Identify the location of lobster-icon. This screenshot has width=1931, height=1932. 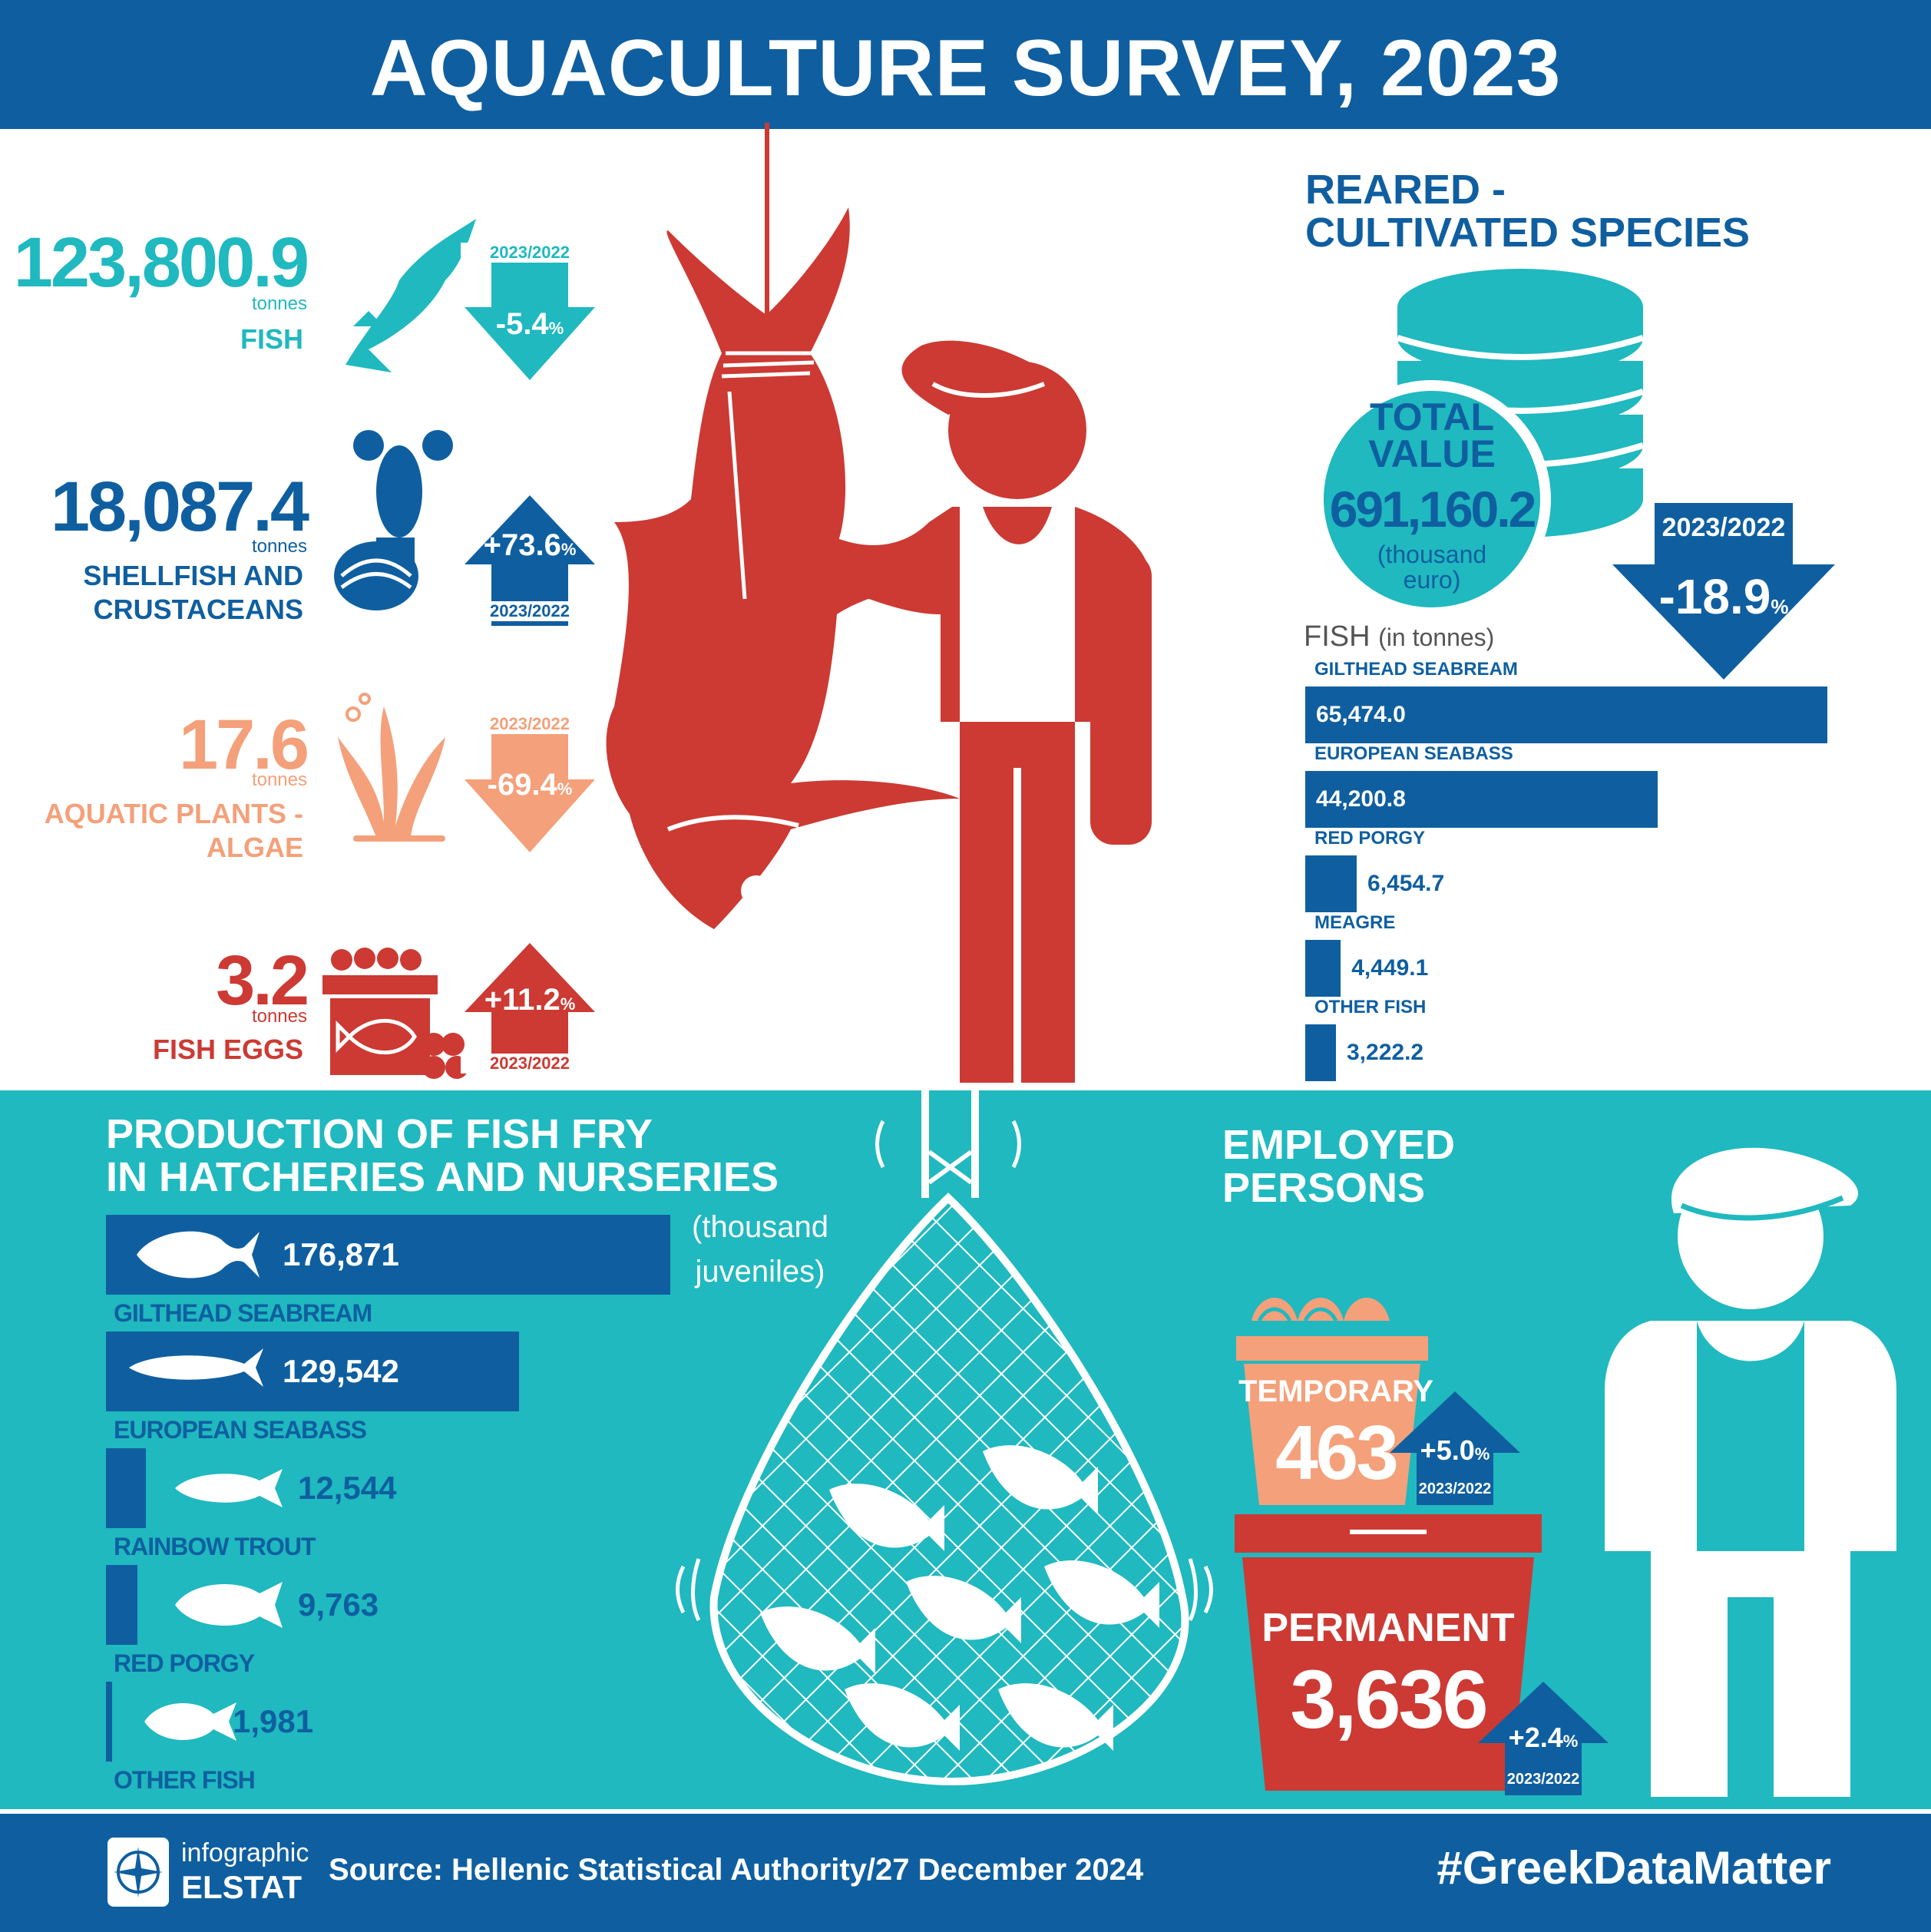
(394, 520).